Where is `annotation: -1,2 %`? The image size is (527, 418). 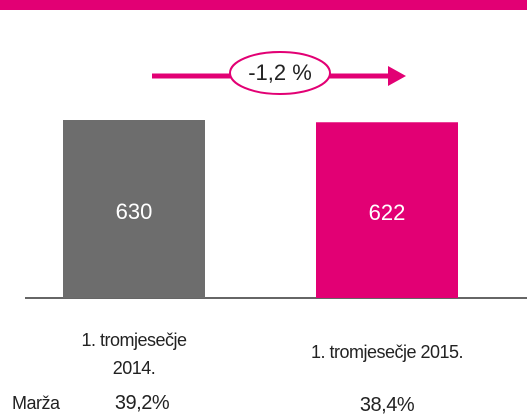
annotation: -1,2 % is located at coordinates (280, 72).